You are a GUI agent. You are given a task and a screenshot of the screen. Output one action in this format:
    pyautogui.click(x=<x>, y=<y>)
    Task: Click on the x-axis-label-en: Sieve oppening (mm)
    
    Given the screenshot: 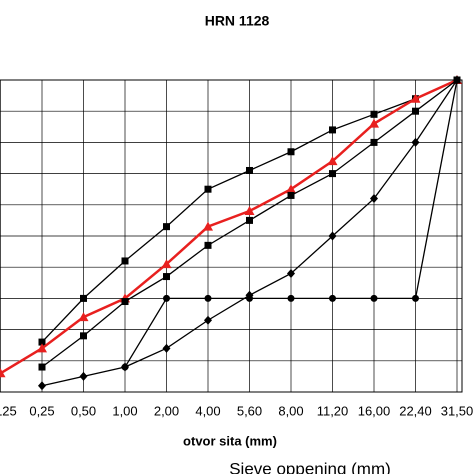 What is the action you would take?
    pyautogui.click(x=310, y=466)
    